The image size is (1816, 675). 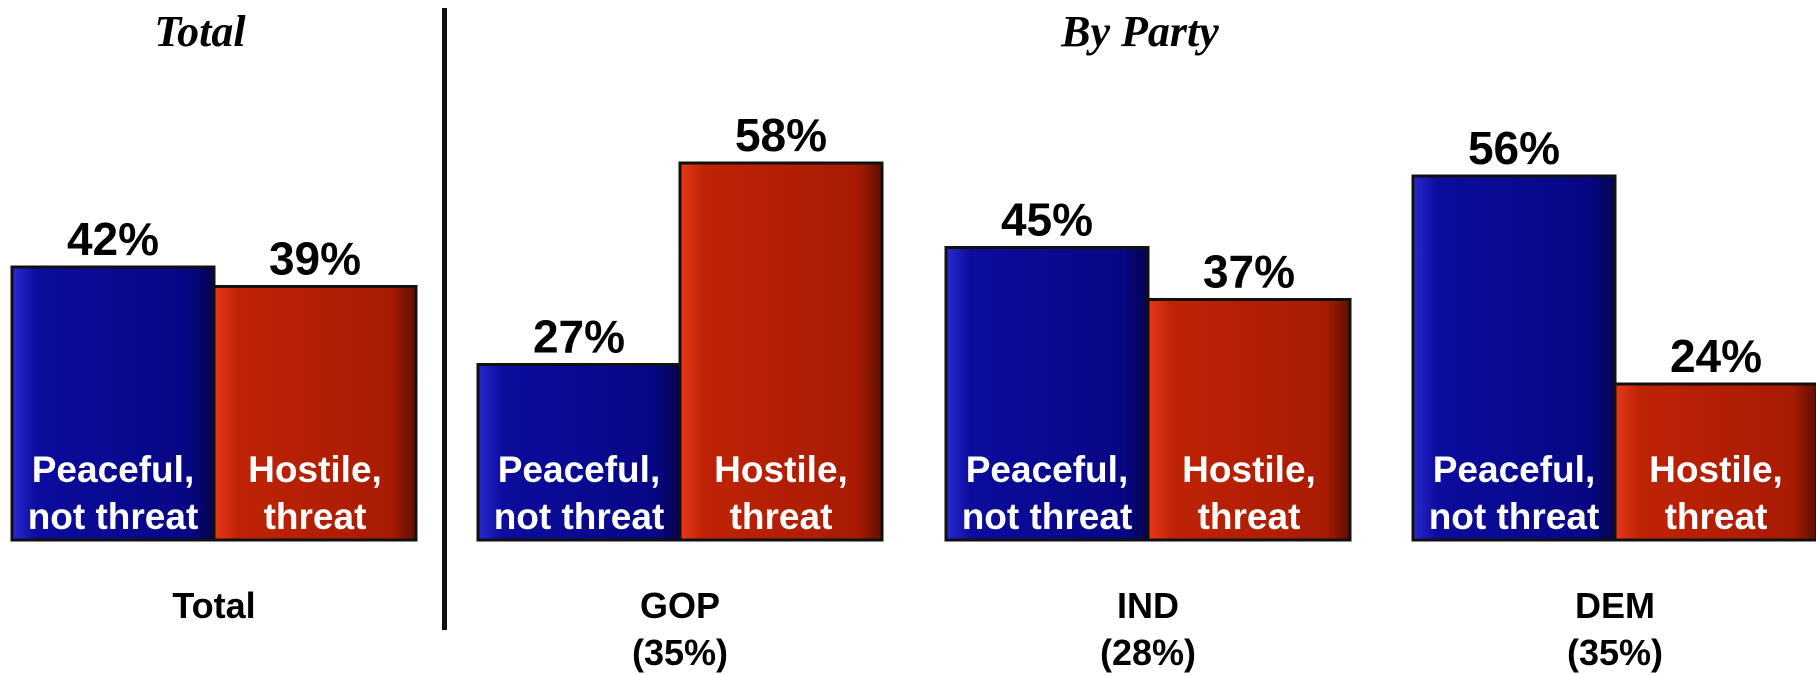 I want to click on bar-label-total-hostile-threat-line-1: Hostile,, so click(x=315, y=469).